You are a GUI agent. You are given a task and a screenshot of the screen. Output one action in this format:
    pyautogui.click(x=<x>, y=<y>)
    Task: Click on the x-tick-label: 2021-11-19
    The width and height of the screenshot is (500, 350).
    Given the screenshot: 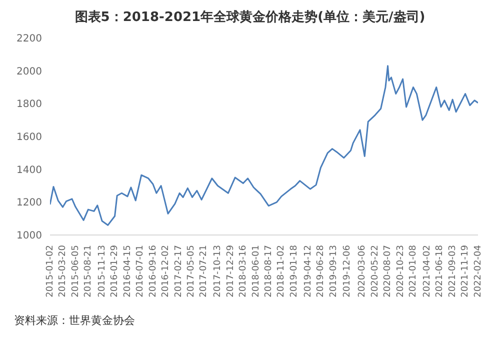 What is the action you would take?
    pyautogui.click(x=465, y=271)
    